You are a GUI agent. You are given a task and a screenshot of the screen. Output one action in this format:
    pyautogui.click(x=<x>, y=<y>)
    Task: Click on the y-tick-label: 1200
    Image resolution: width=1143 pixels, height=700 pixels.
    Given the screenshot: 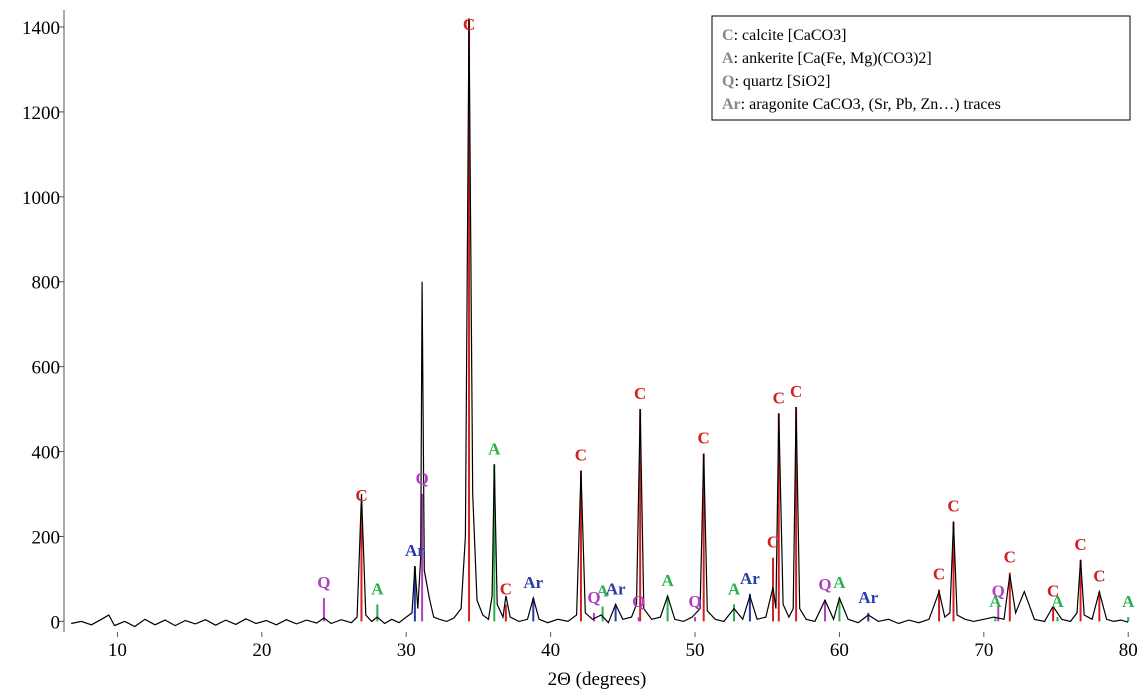 What is the action you would take?
    pyautogui.click(x=41, y=113)
    